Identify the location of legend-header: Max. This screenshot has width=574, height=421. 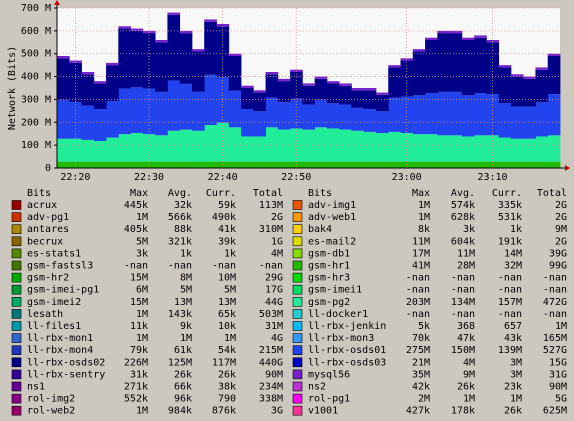
(139, 193).